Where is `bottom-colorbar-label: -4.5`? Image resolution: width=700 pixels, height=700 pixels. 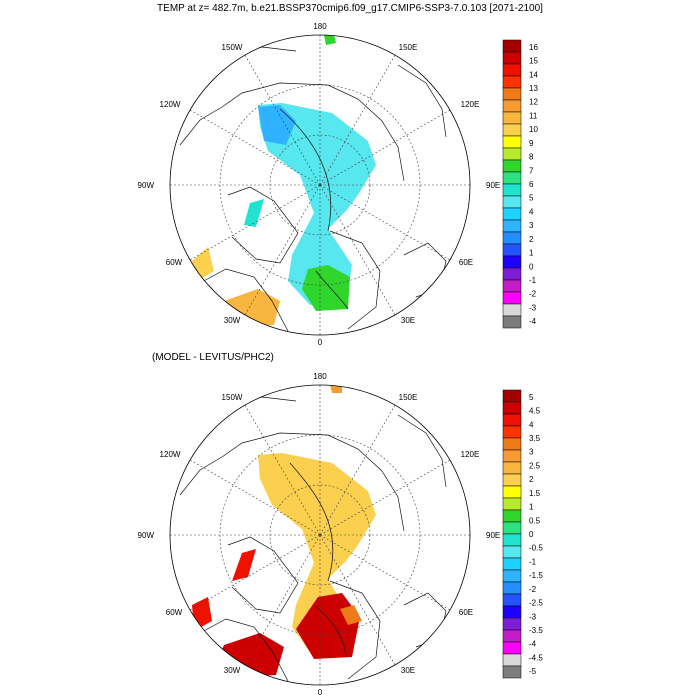 bottom-colorbar-label: -4.5 is located at coordinates (536, 657).